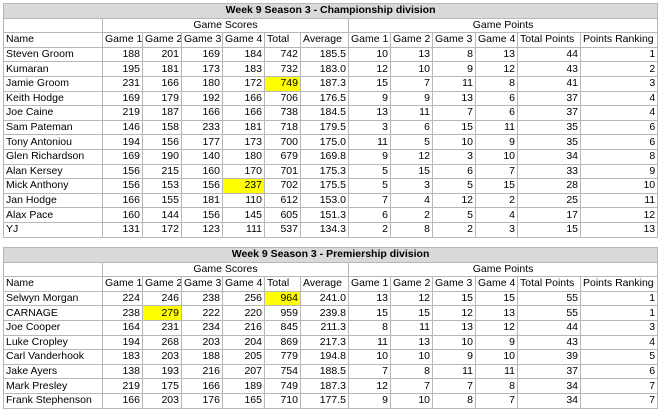 This screenshot has height=411, width=659. I want to click on score-cell: 172, so click(162, 229).